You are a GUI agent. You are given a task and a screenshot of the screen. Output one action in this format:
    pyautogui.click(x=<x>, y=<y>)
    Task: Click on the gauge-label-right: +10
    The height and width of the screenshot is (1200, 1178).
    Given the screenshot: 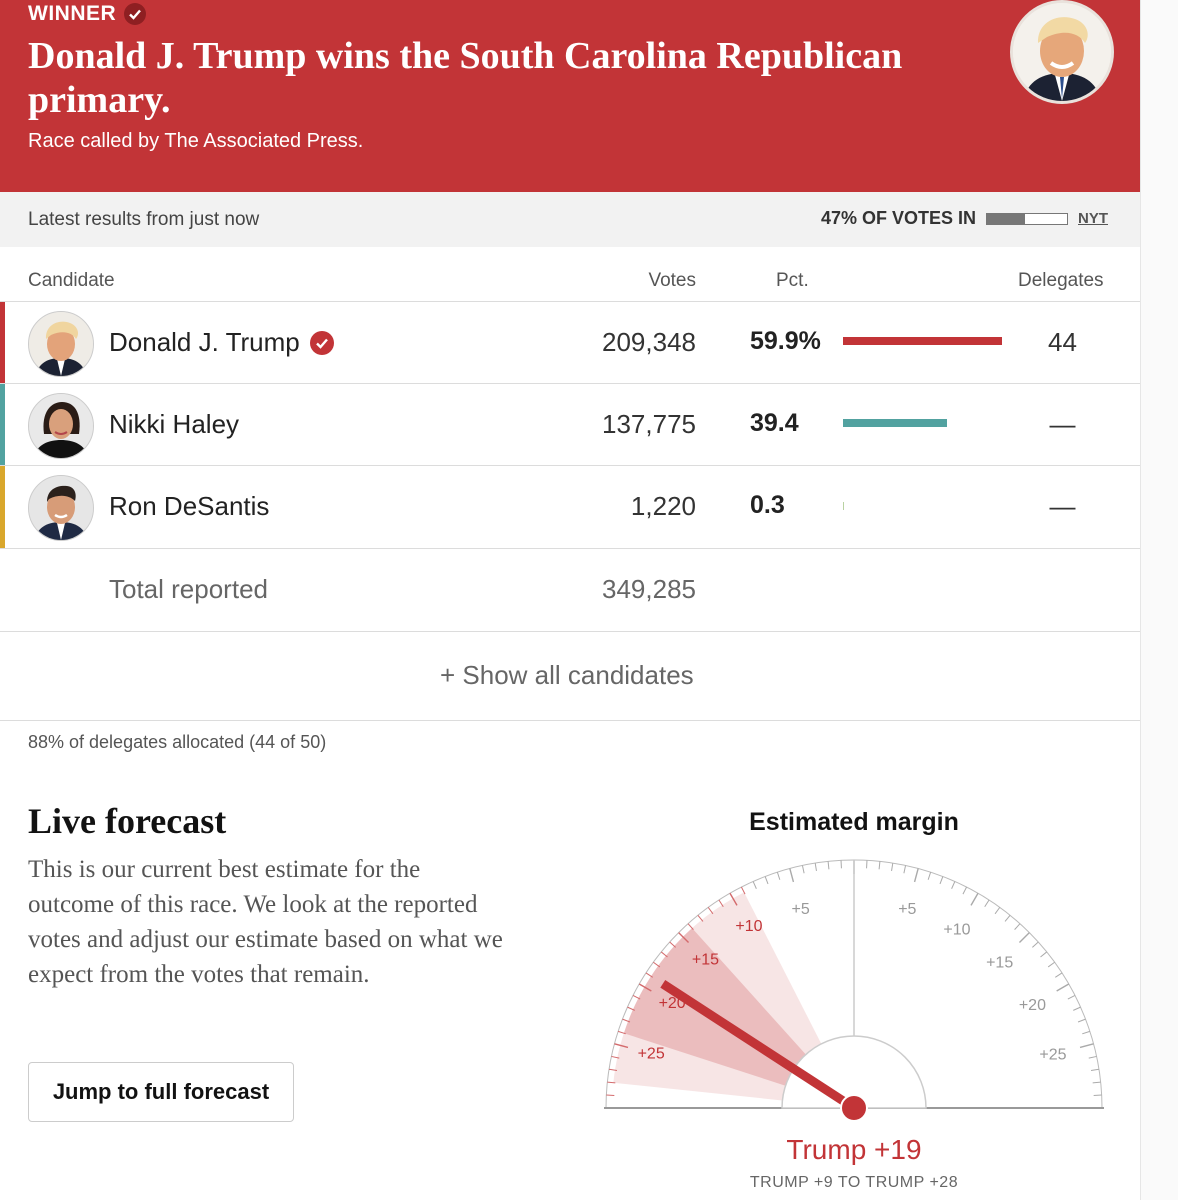 What is the action you would take?
    pyautogui.click(x=956, y=930)
    